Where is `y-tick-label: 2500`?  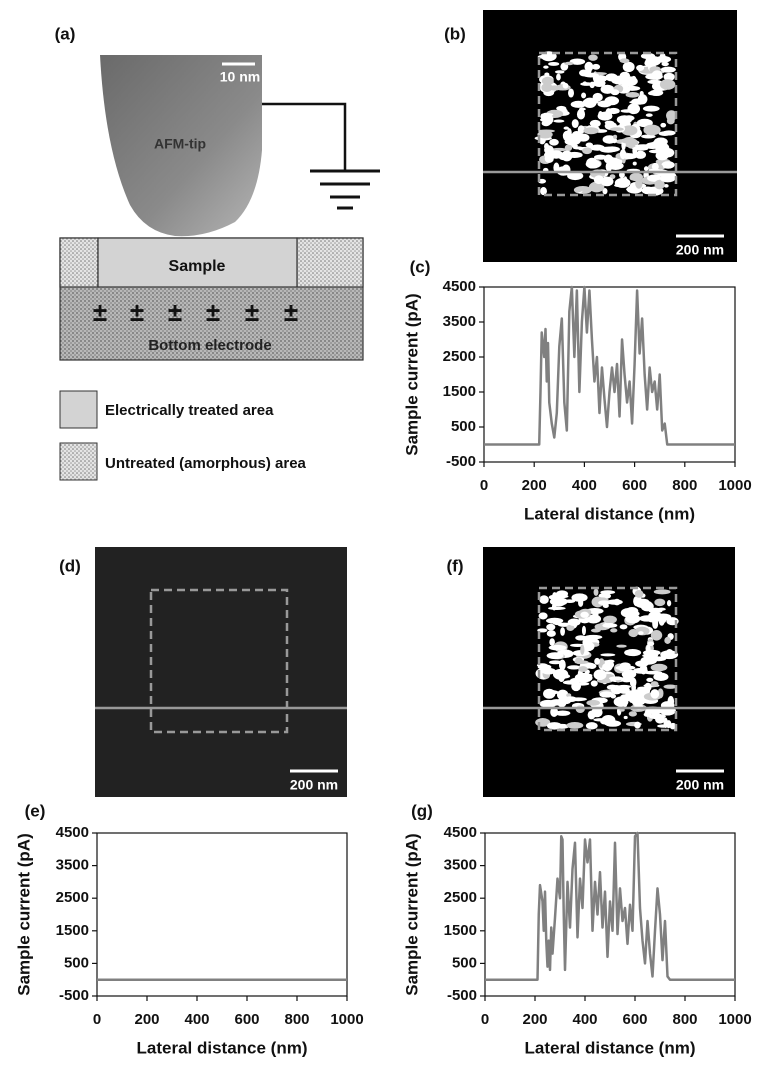 y-tick-label: 2500 is located at coordinates (72, 897).